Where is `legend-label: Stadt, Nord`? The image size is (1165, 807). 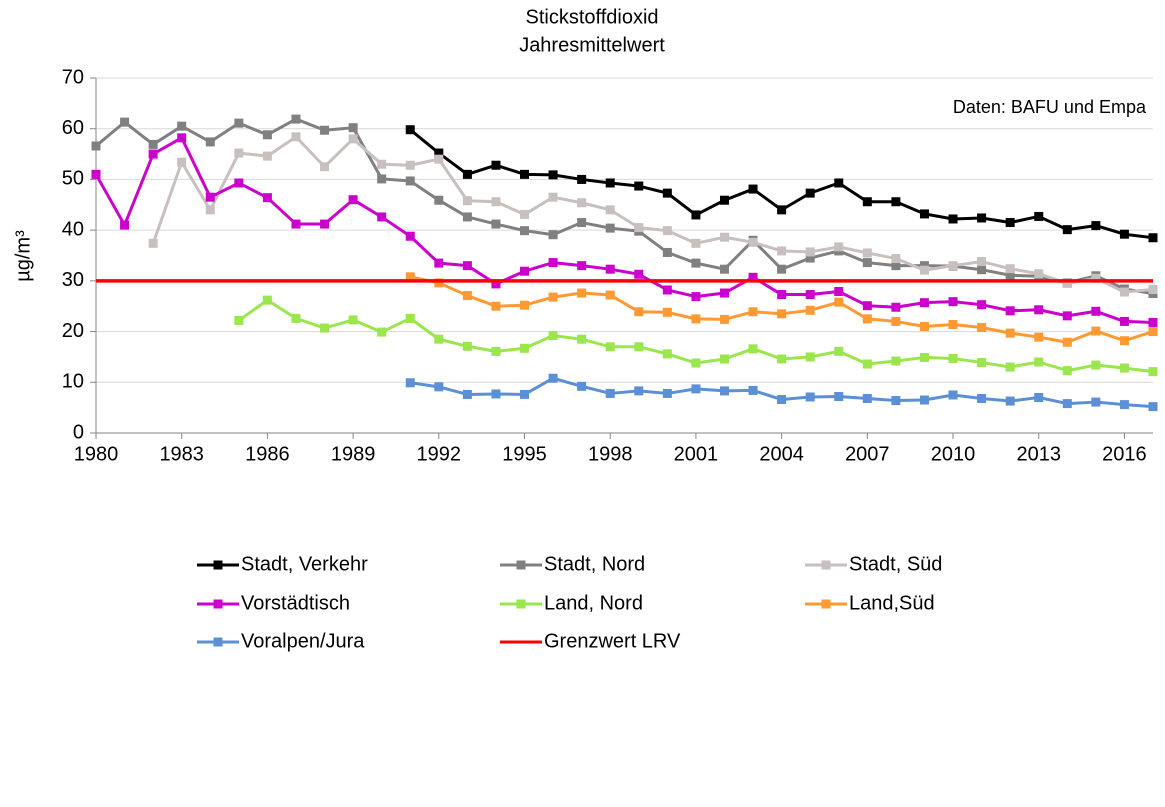 legend-label: Stadt, Nord is located at coordinates (594, 564).